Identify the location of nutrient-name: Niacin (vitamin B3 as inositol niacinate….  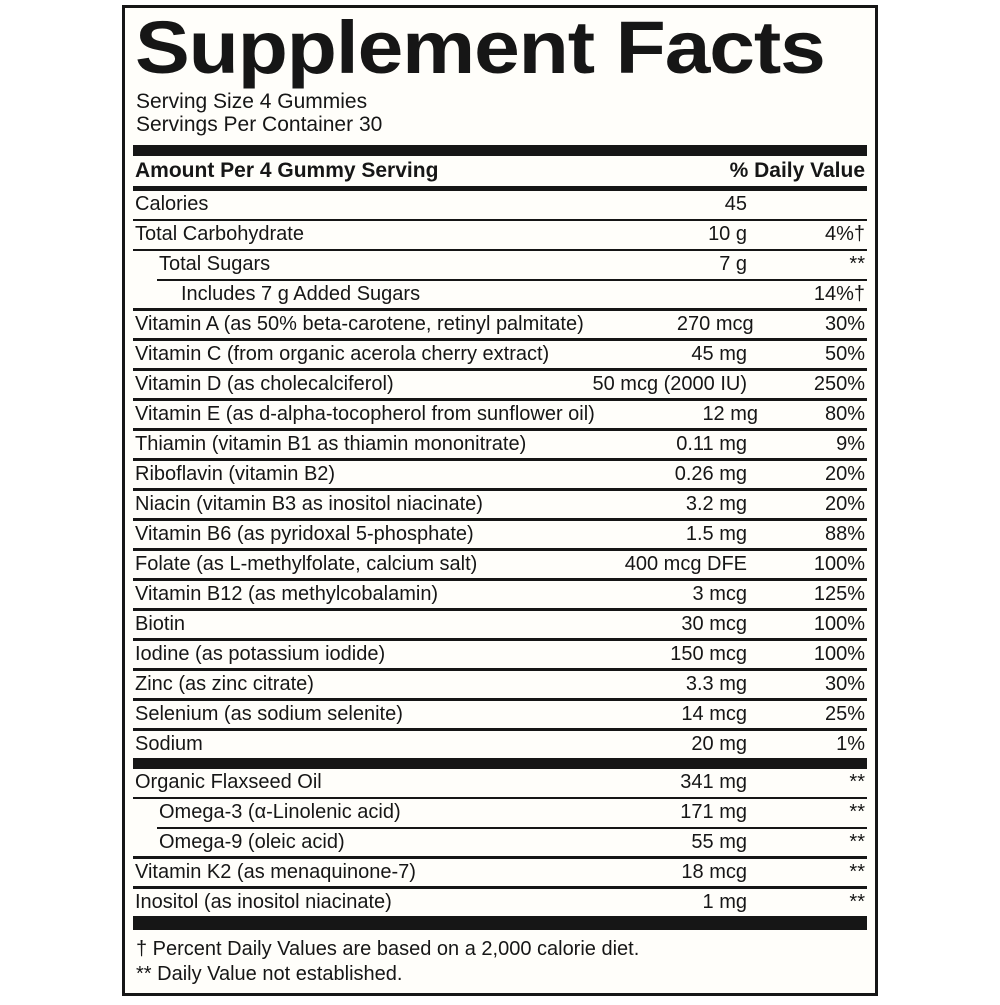
(309, 503).